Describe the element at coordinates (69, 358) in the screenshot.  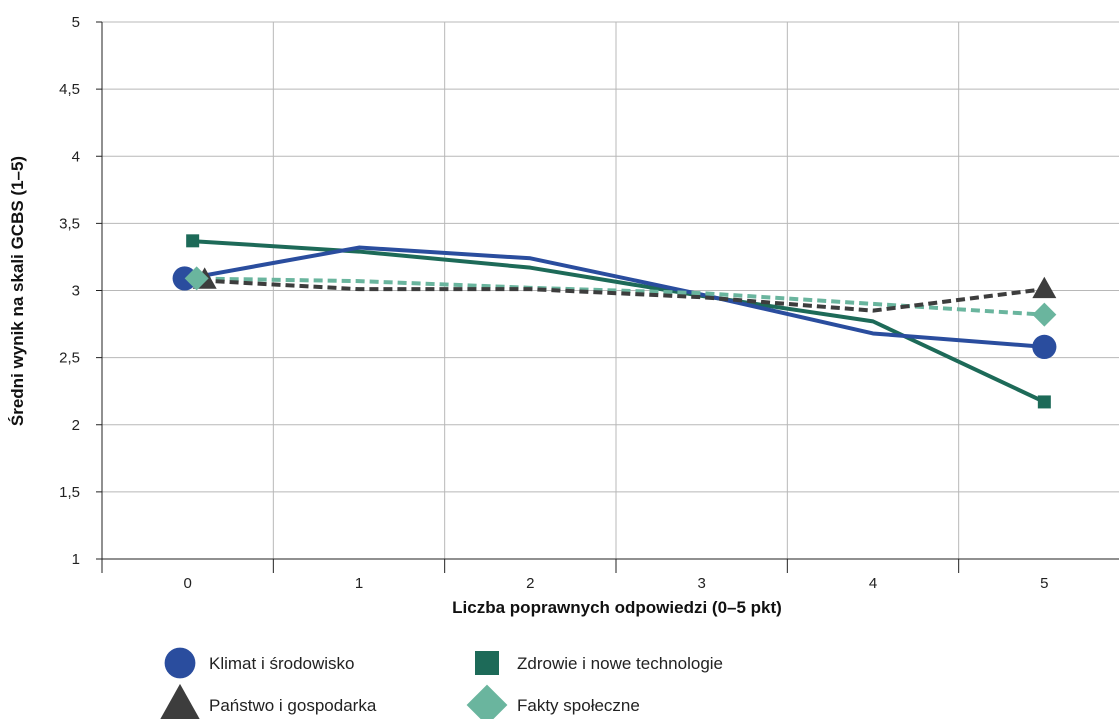
I see `y-tick-label: 2,5` at that location.